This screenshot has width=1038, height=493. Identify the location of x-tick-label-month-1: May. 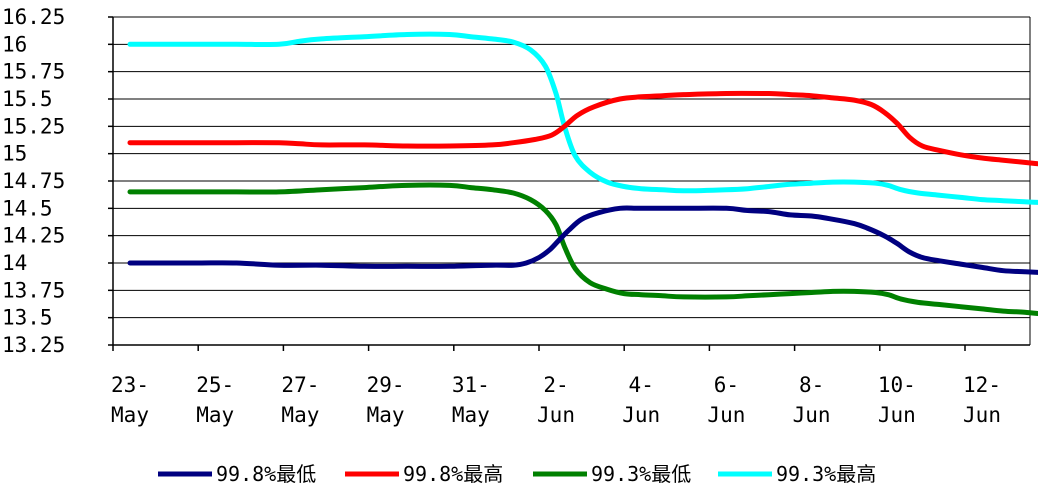
(215, 415).